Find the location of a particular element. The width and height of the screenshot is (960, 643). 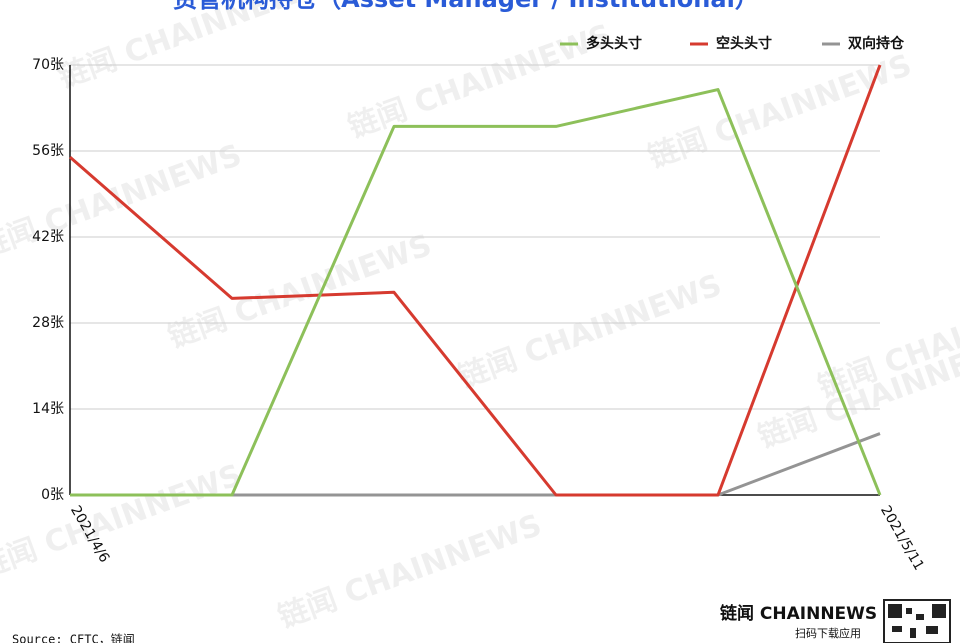

brand: 链闻 CHAINNEWS is located at coordinates (798, 613).